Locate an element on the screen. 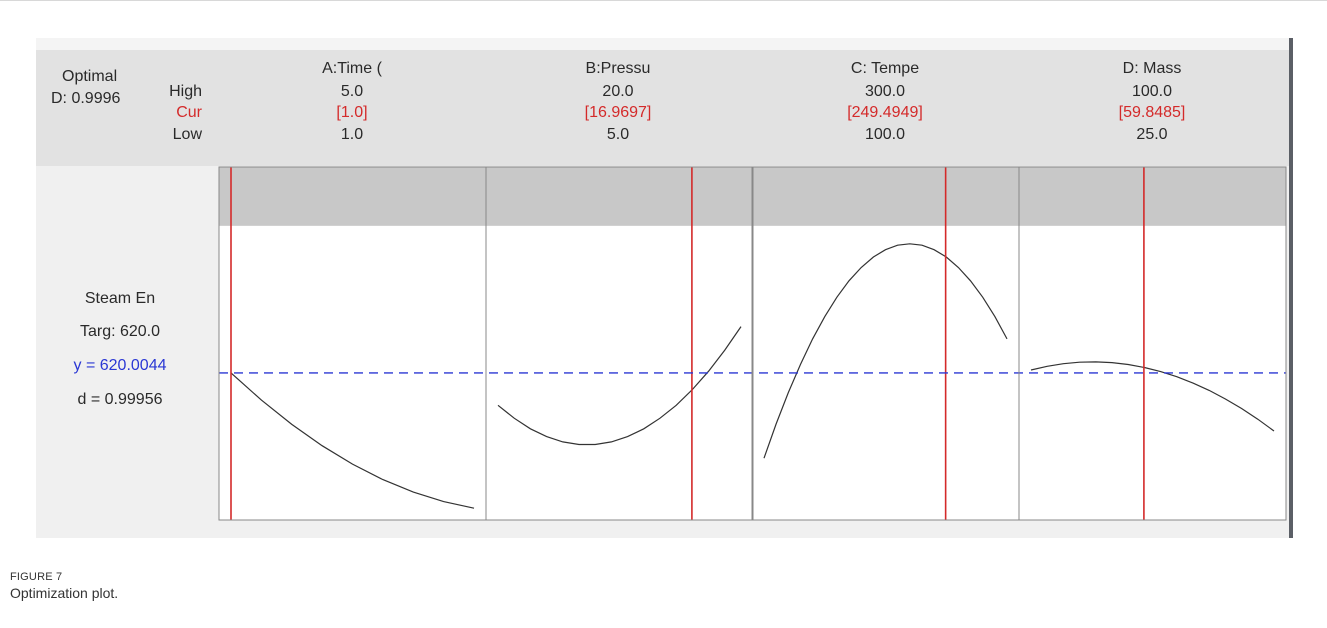 The height and width of the screenshot is (628, 1327). factor-a-name: A:Time ( is located at coordinates (352, 68).